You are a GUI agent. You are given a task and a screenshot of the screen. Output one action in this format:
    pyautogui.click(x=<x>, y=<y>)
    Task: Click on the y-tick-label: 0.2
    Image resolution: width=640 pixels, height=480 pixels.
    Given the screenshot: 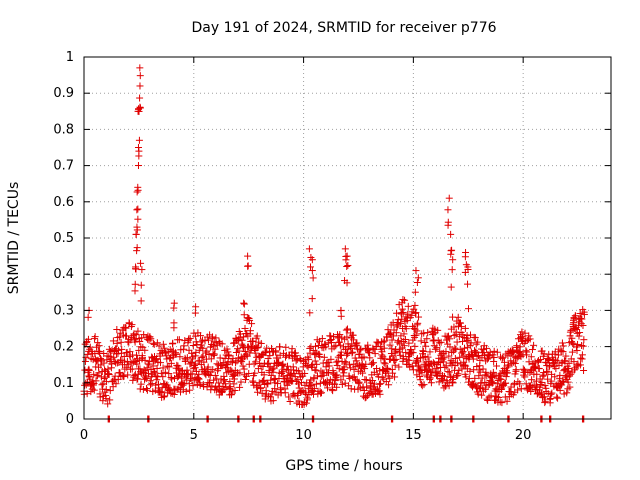 What is the action you would take?
    pyautogui.click(x=63, y=347)
    